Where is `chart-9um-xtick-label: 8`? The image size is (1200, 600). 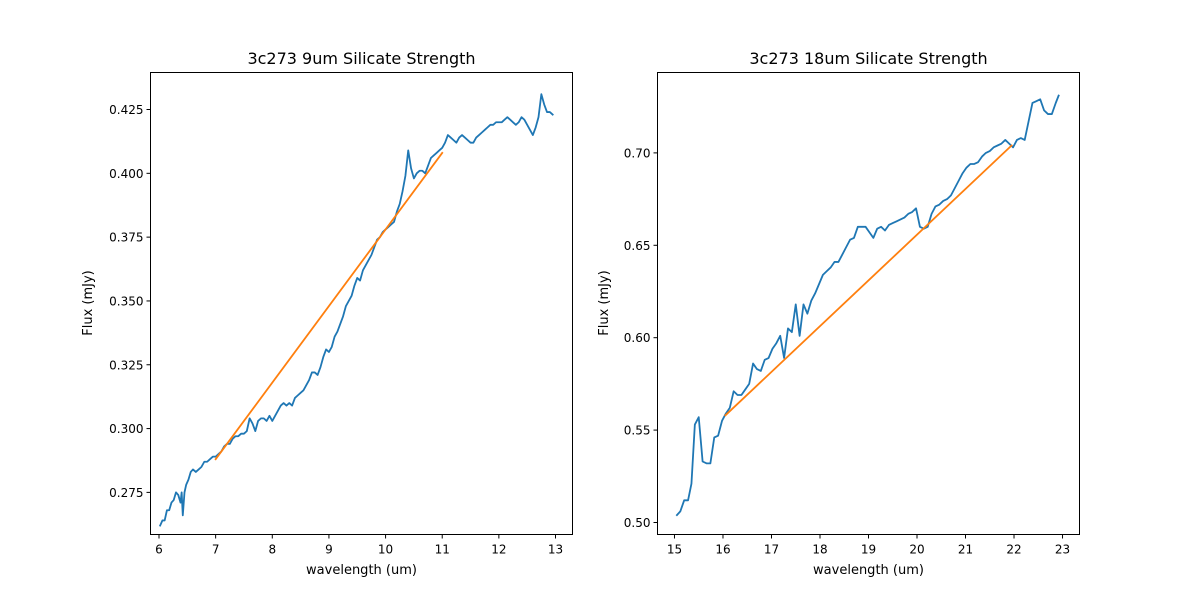
chart-9um-xtick-label: 8 is located at coordinates (272, 550).